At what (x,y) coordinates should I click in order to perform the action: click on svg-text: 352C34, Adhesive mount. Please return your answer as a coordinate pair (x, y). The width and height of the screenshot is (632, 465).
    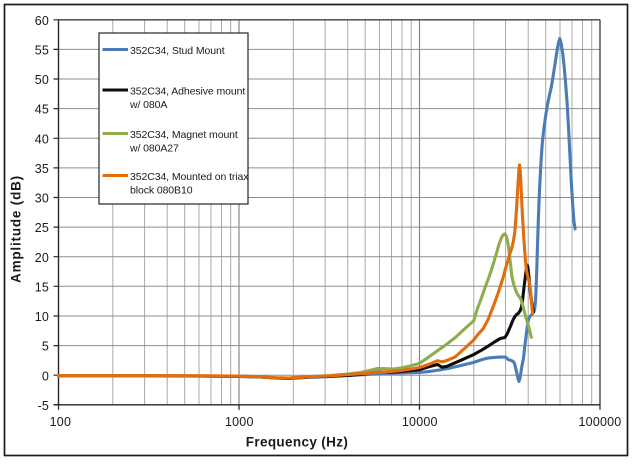
    Looking at the image, I should click on (187, 92).